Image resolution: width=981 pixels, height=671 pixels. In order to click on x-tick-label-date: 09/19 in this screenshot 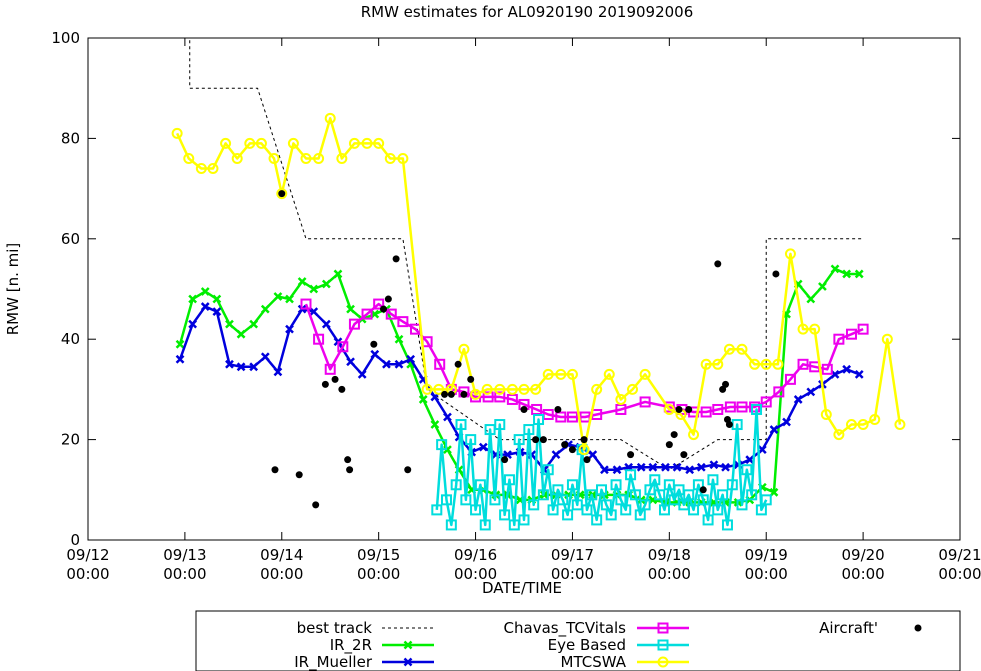, I will do `click(766, 555)`.